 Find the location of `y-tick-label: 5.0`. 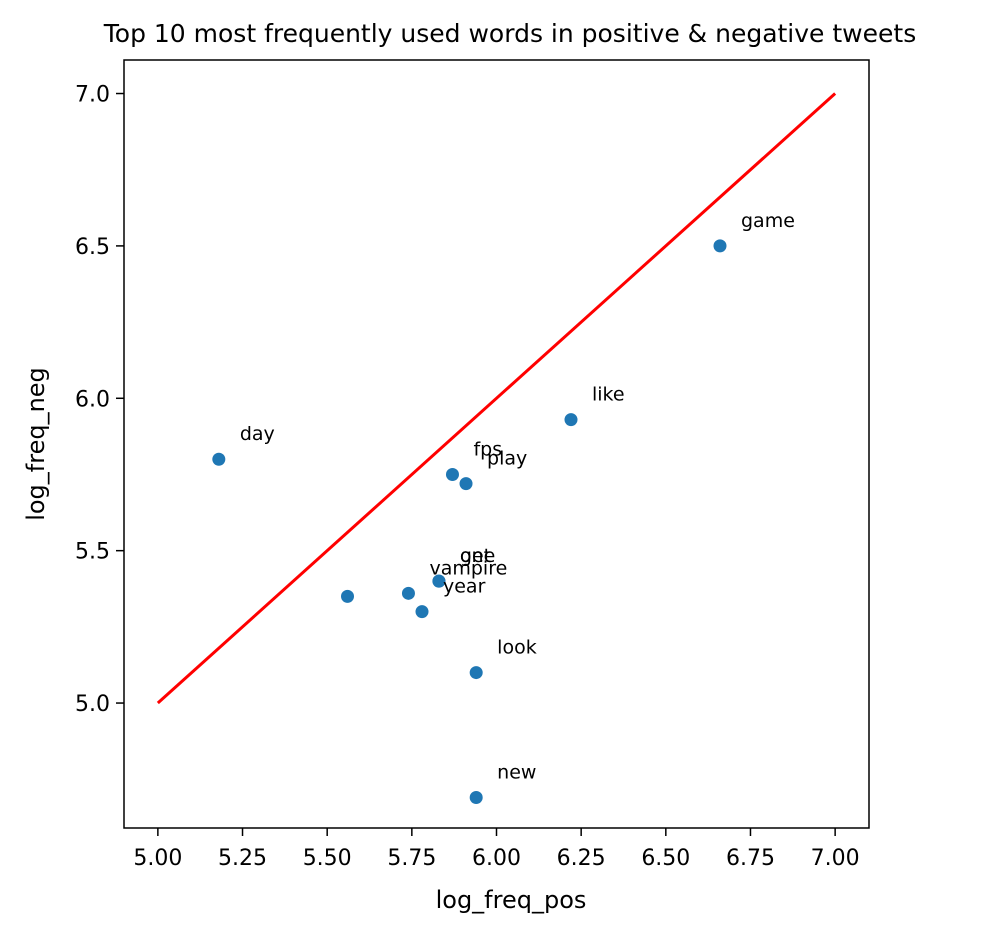

y-tick-label: 5.0 is located at coordinates (92, 704).